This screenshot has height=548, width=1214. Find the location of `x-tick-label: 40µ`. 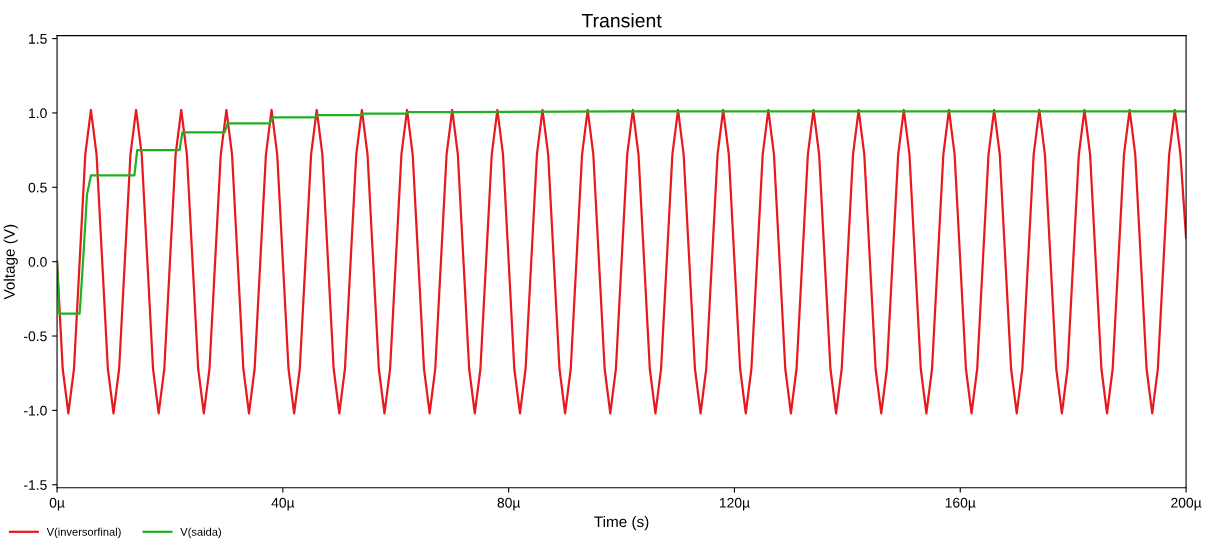

x-tick-label: 40µ is located at coordinates (283, 504).